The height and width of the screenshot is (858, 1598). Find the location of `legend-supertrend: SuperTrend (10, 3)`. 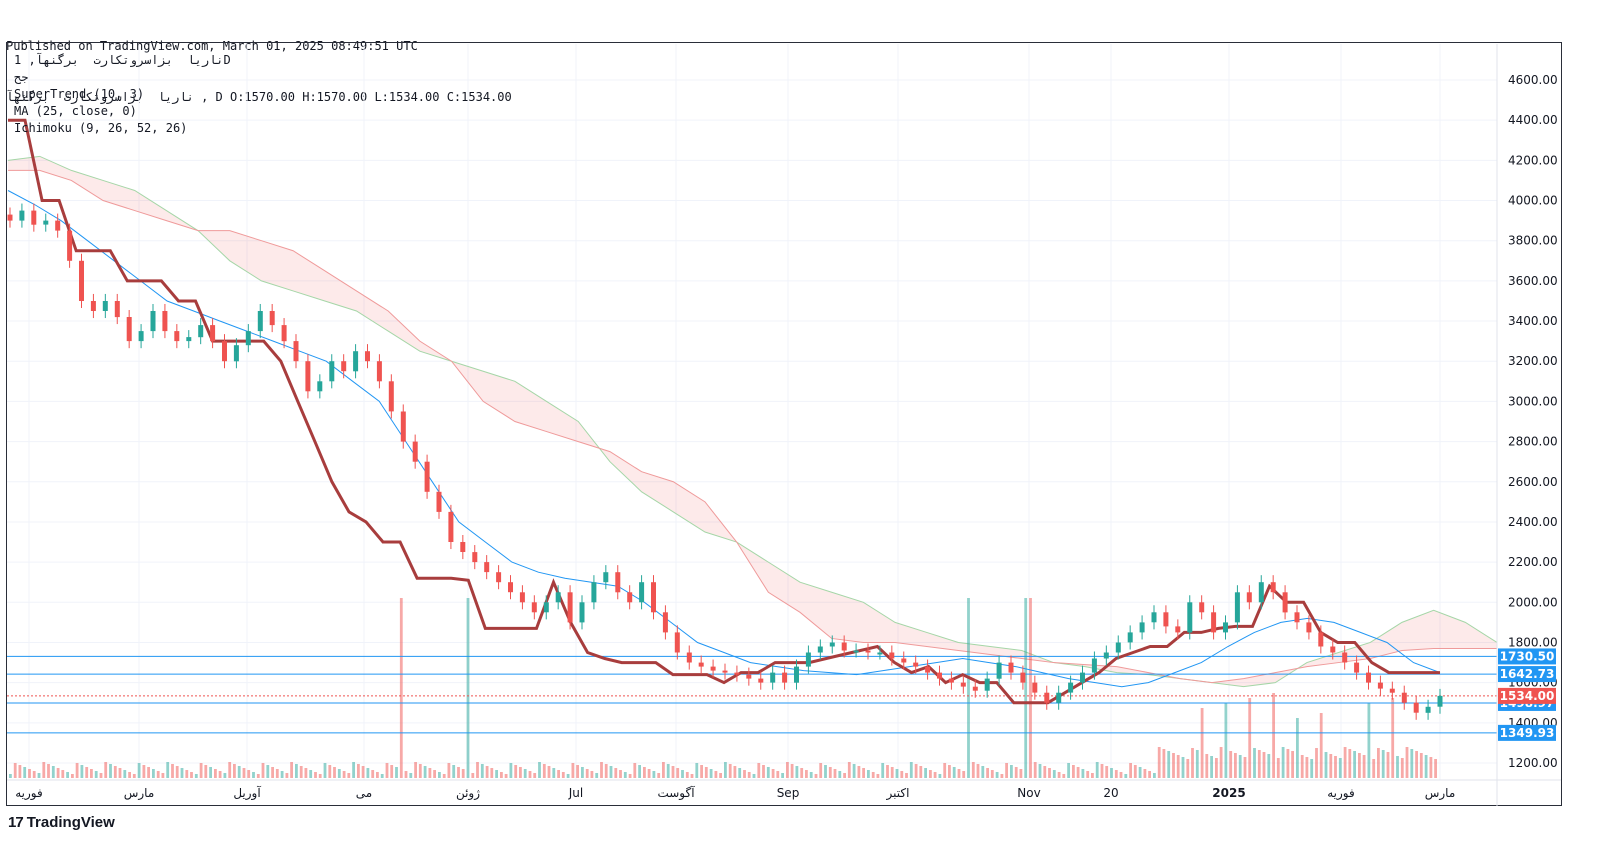

legend-supertrend: SuperTrend (10, 3) is located at coordinates (79, 94).